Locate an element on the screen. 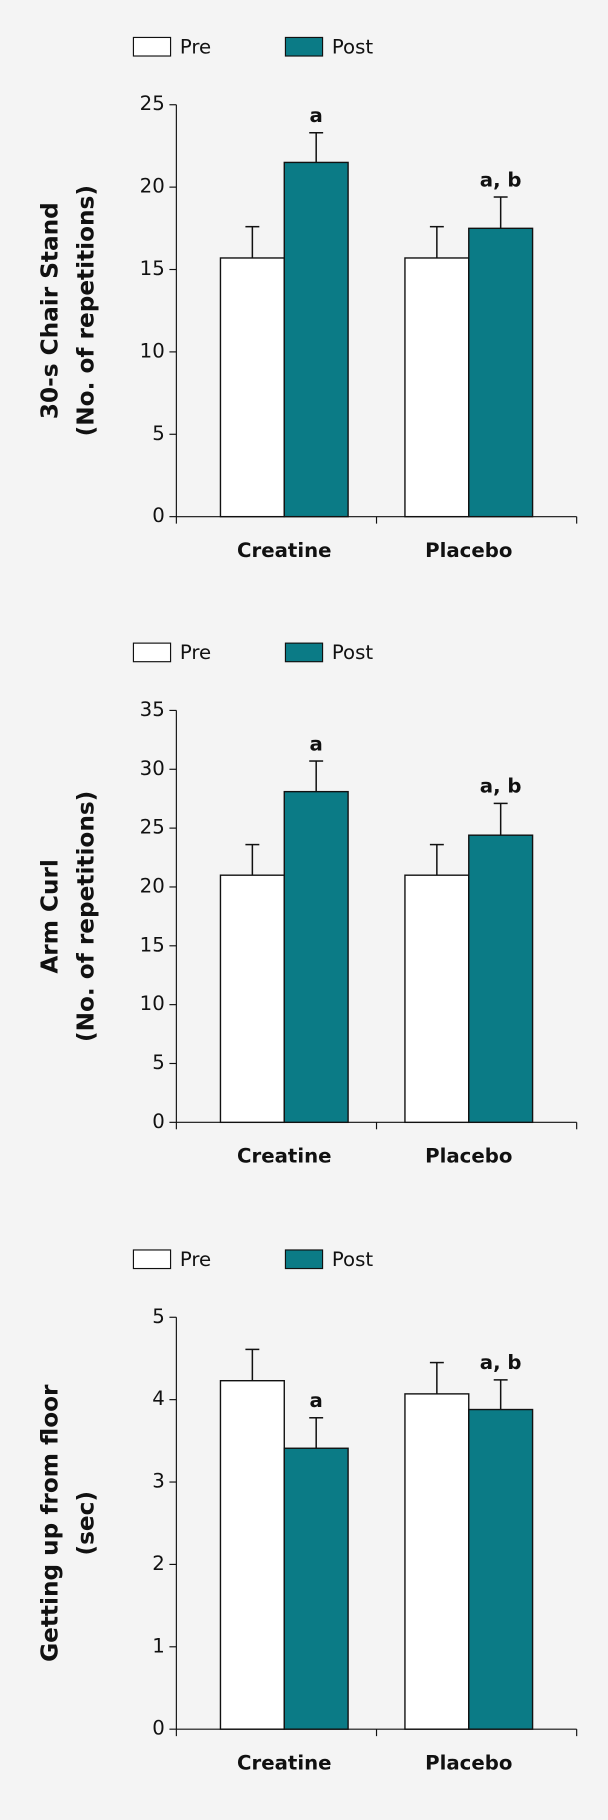 This screenshot has height=1820, width=608. y-axis-label: Arm Curl is located at coordinates (50, 916).